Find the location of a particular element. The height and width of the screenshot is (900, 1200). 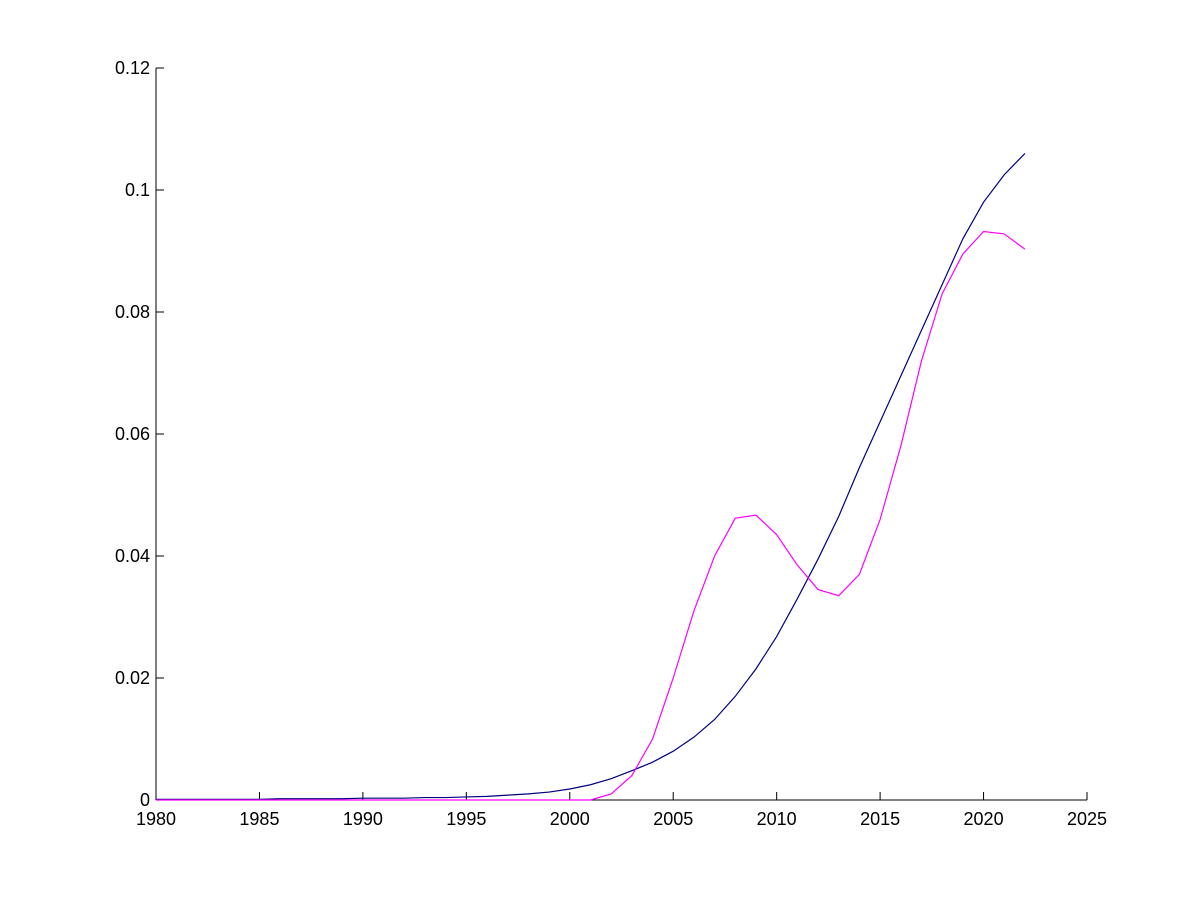

x-tick-label: 1980 is located at coordinates (156, 819).